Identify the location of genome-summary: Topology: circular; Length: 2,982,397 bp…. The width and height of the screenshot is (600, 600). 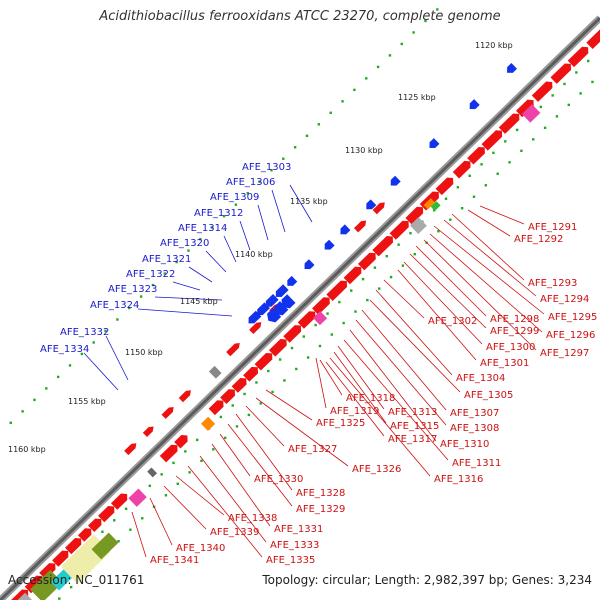
(427, 580).